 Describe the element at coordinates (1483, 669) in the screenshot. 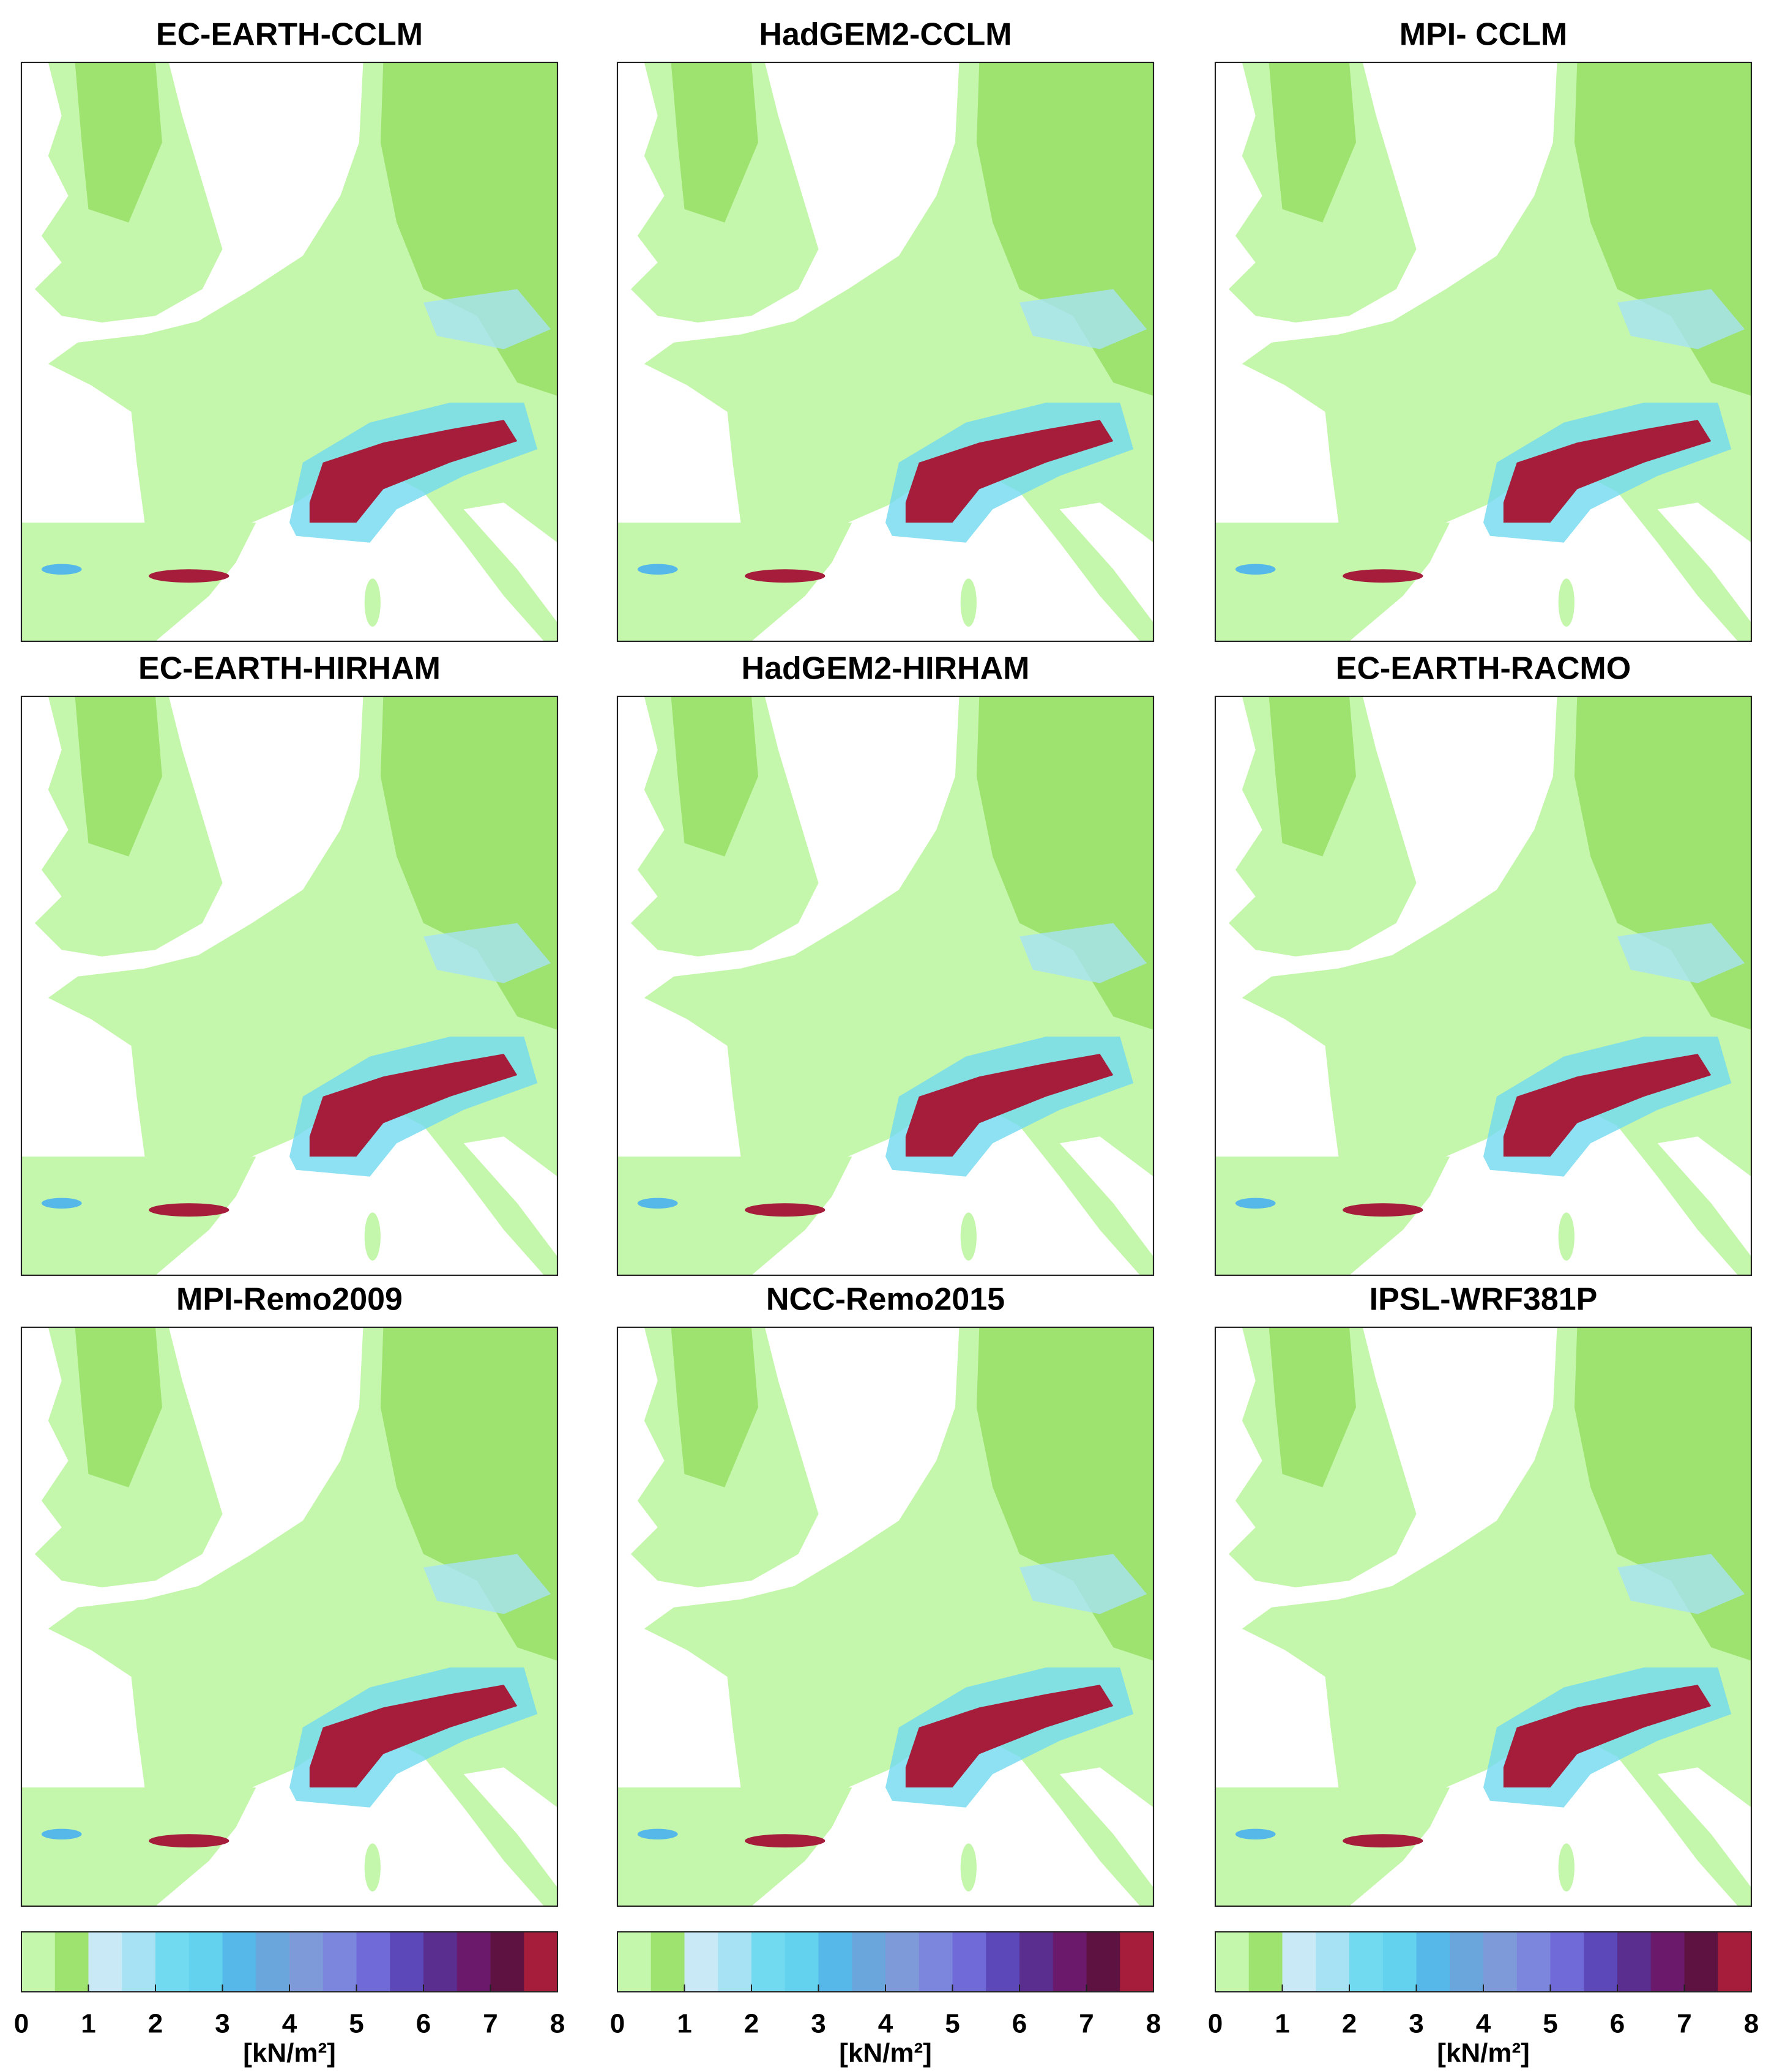

I see `panel-title: EC-EARTH-RACMO` at that location.